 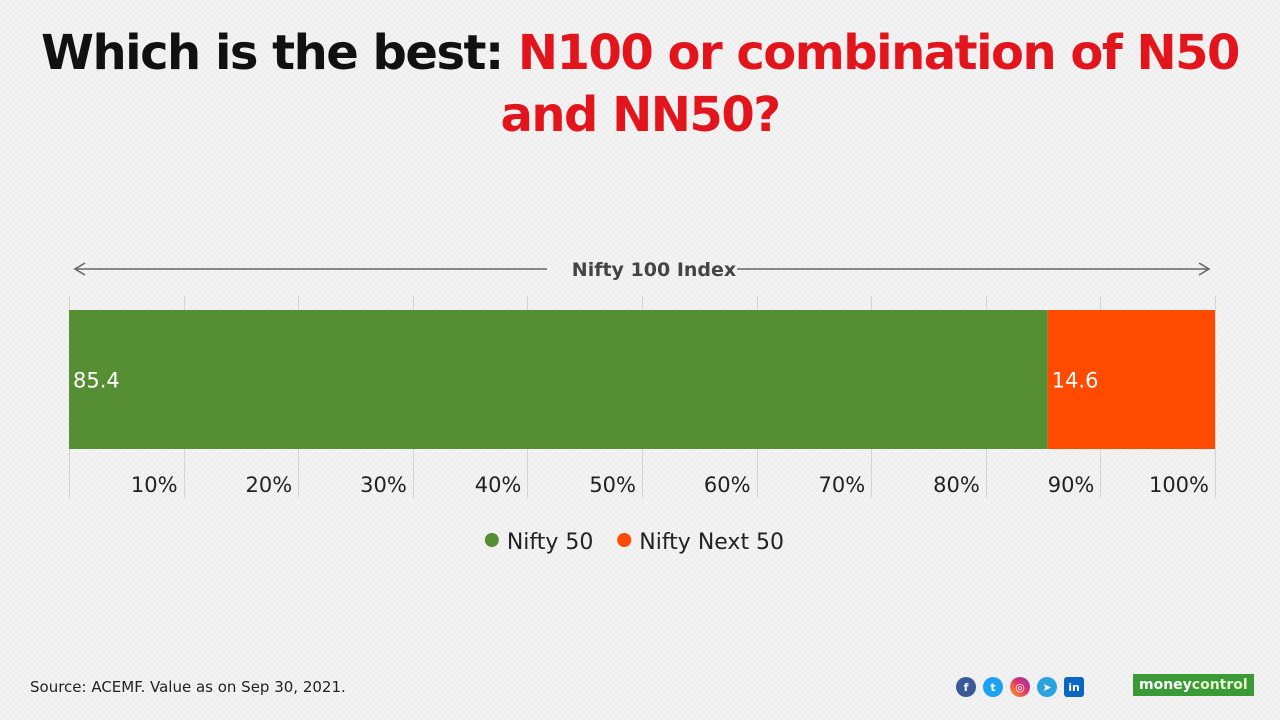 I want to click on linkedin-icon: in, so click(x=1074, y=687).